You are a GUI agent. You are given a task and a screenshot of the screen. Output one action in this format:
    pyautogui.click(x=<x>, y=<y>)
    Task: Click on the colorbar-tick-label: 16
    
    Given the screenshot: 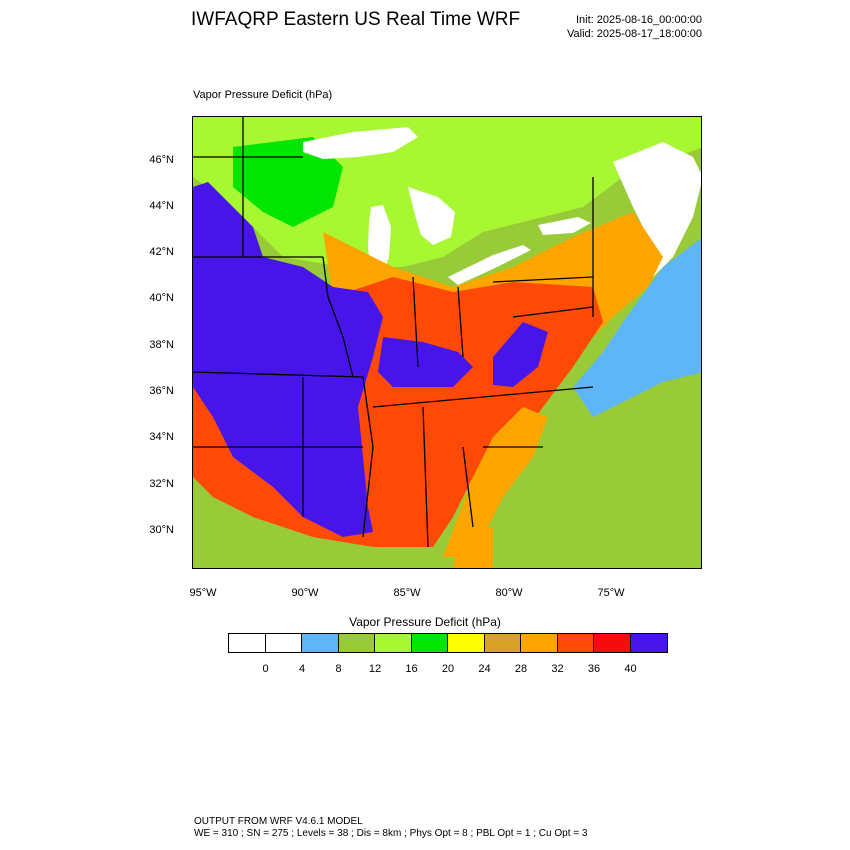 What is the action you would take?
    pyautogui.click(x=411, y=669)
    